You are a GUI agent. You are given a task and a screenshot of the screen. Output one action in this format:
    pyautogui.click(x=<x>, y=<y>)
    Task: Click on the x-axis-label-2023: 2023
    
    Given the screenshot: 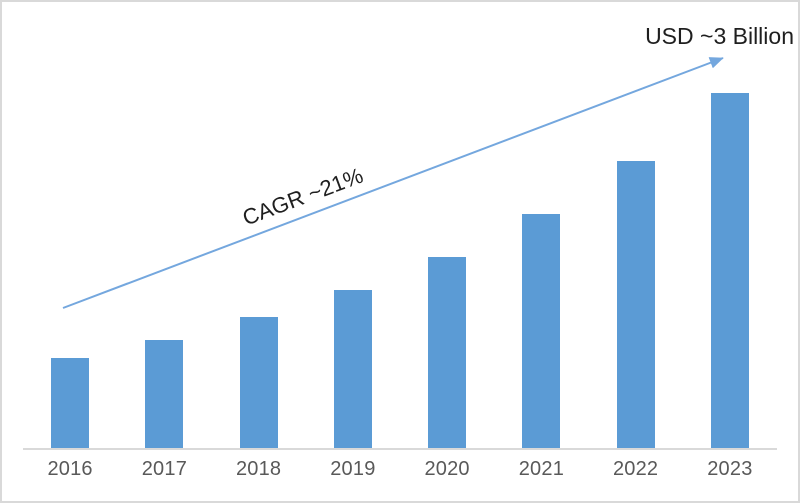 What is the action you would take?
    pyautogui.click(x=730, y=469)
    